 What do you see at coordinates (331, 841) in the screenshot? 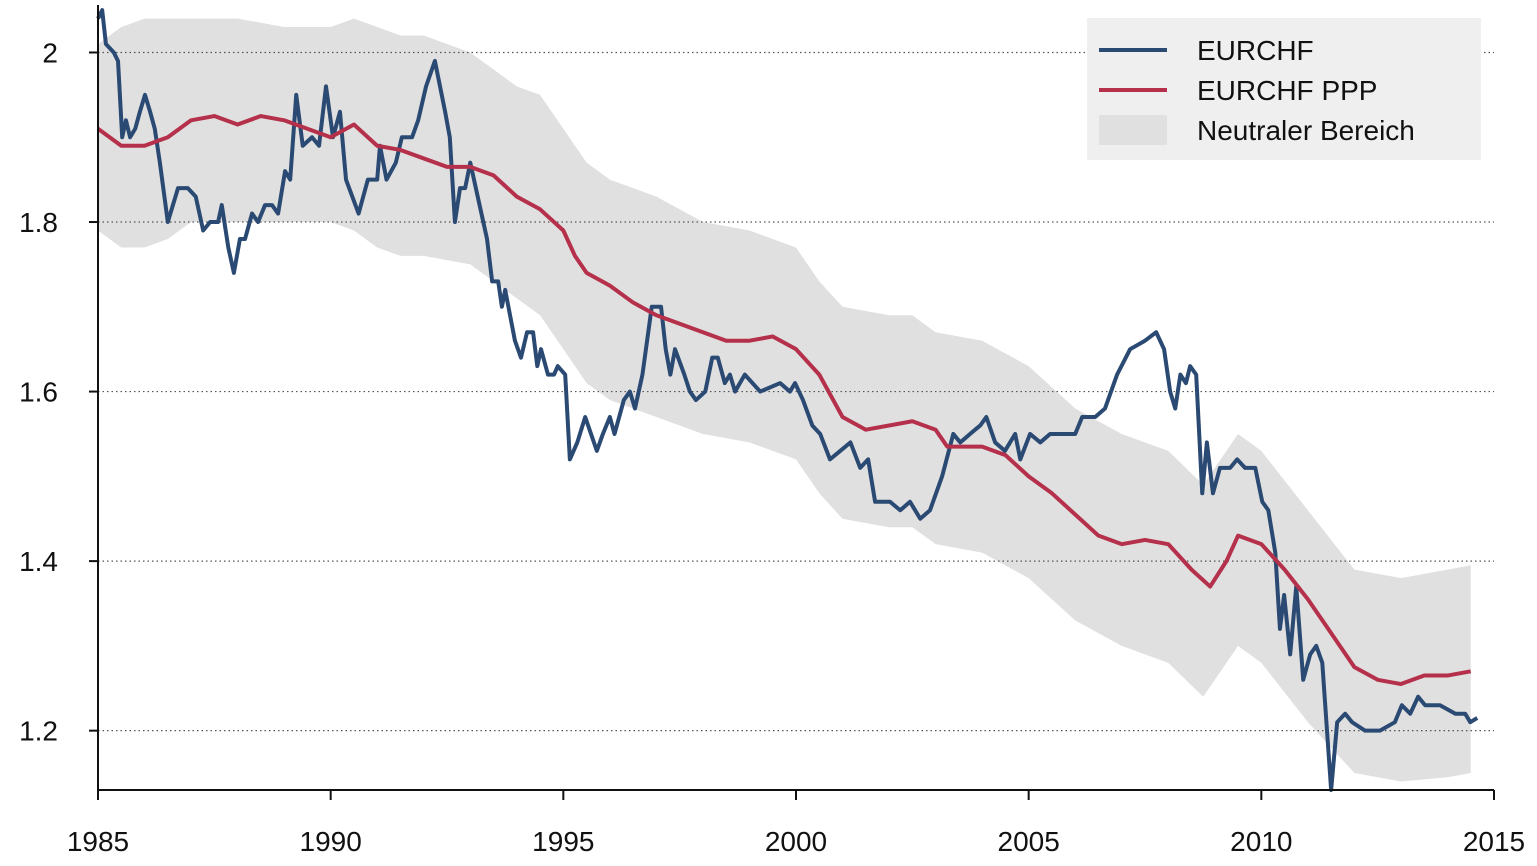
I see `x-tick-label: 1990` at bounding box center [331, 841].